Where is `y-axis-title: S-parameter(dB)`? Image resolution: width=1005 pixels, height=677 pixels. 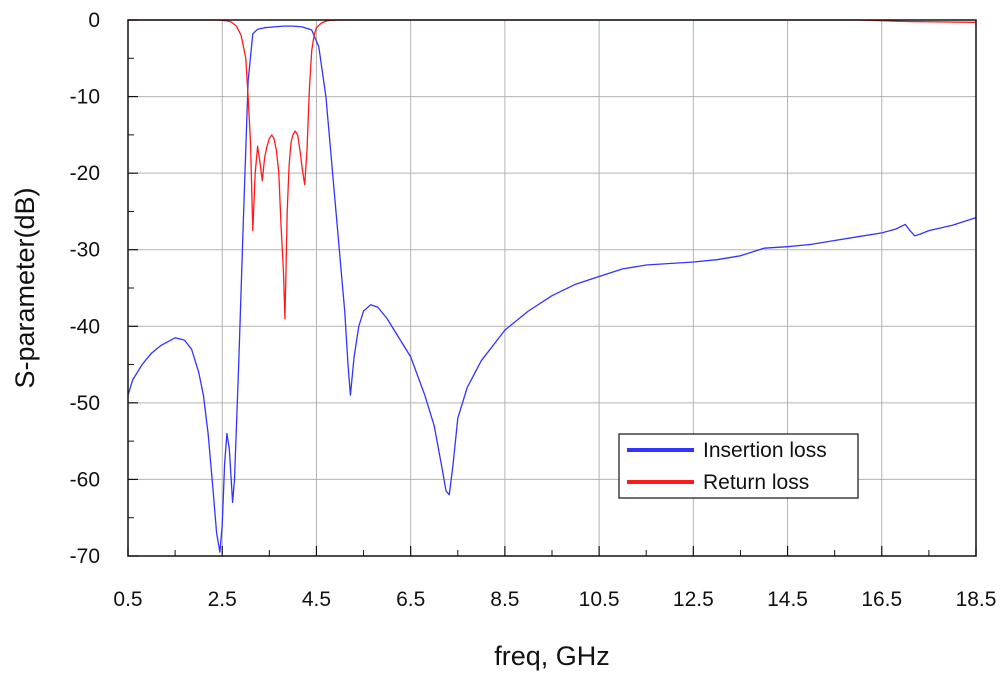 y-axis-title: S-parameter(dB) is located at coordinates (25, 287).